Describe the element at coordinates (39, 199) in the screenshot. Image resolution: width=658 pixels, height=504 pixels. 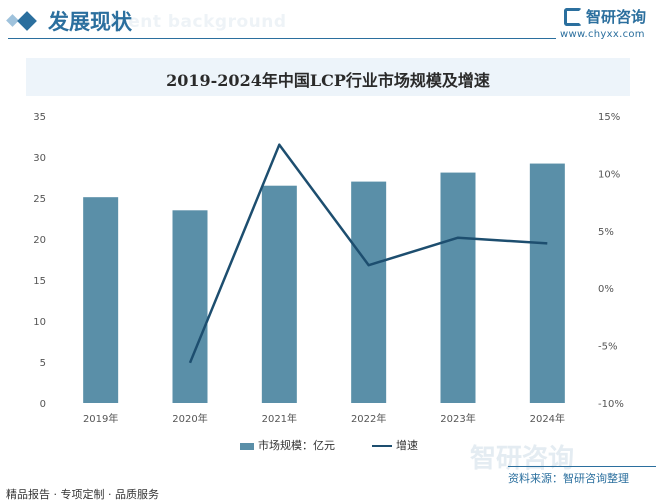
I see `left-axis-tick-label: 25` at that location.